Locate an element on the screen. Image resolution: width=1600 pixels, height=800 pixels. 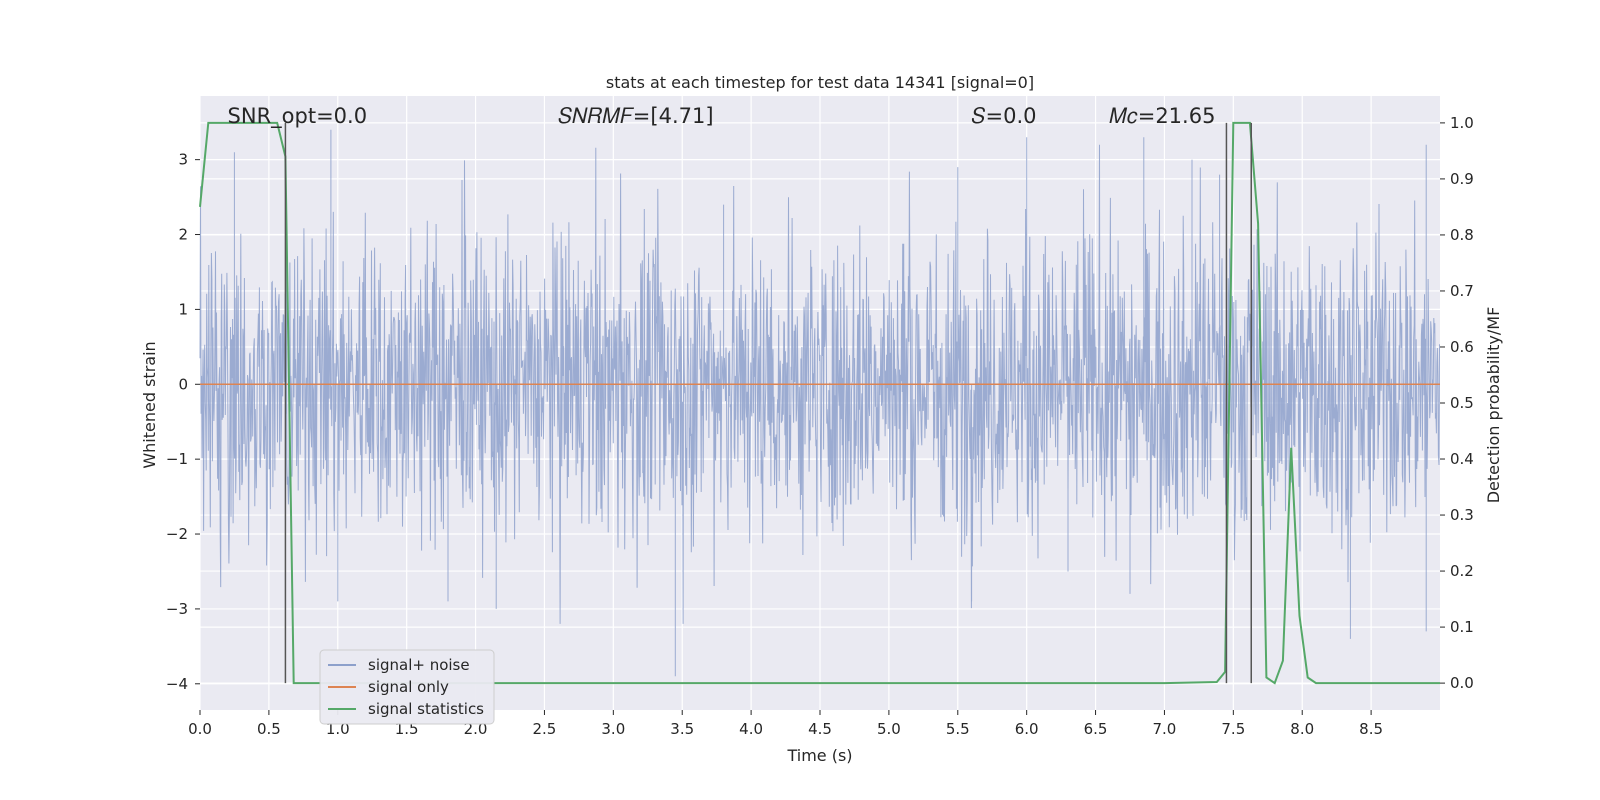
y-tick-label: 3 is located at coordinates (183, 160).